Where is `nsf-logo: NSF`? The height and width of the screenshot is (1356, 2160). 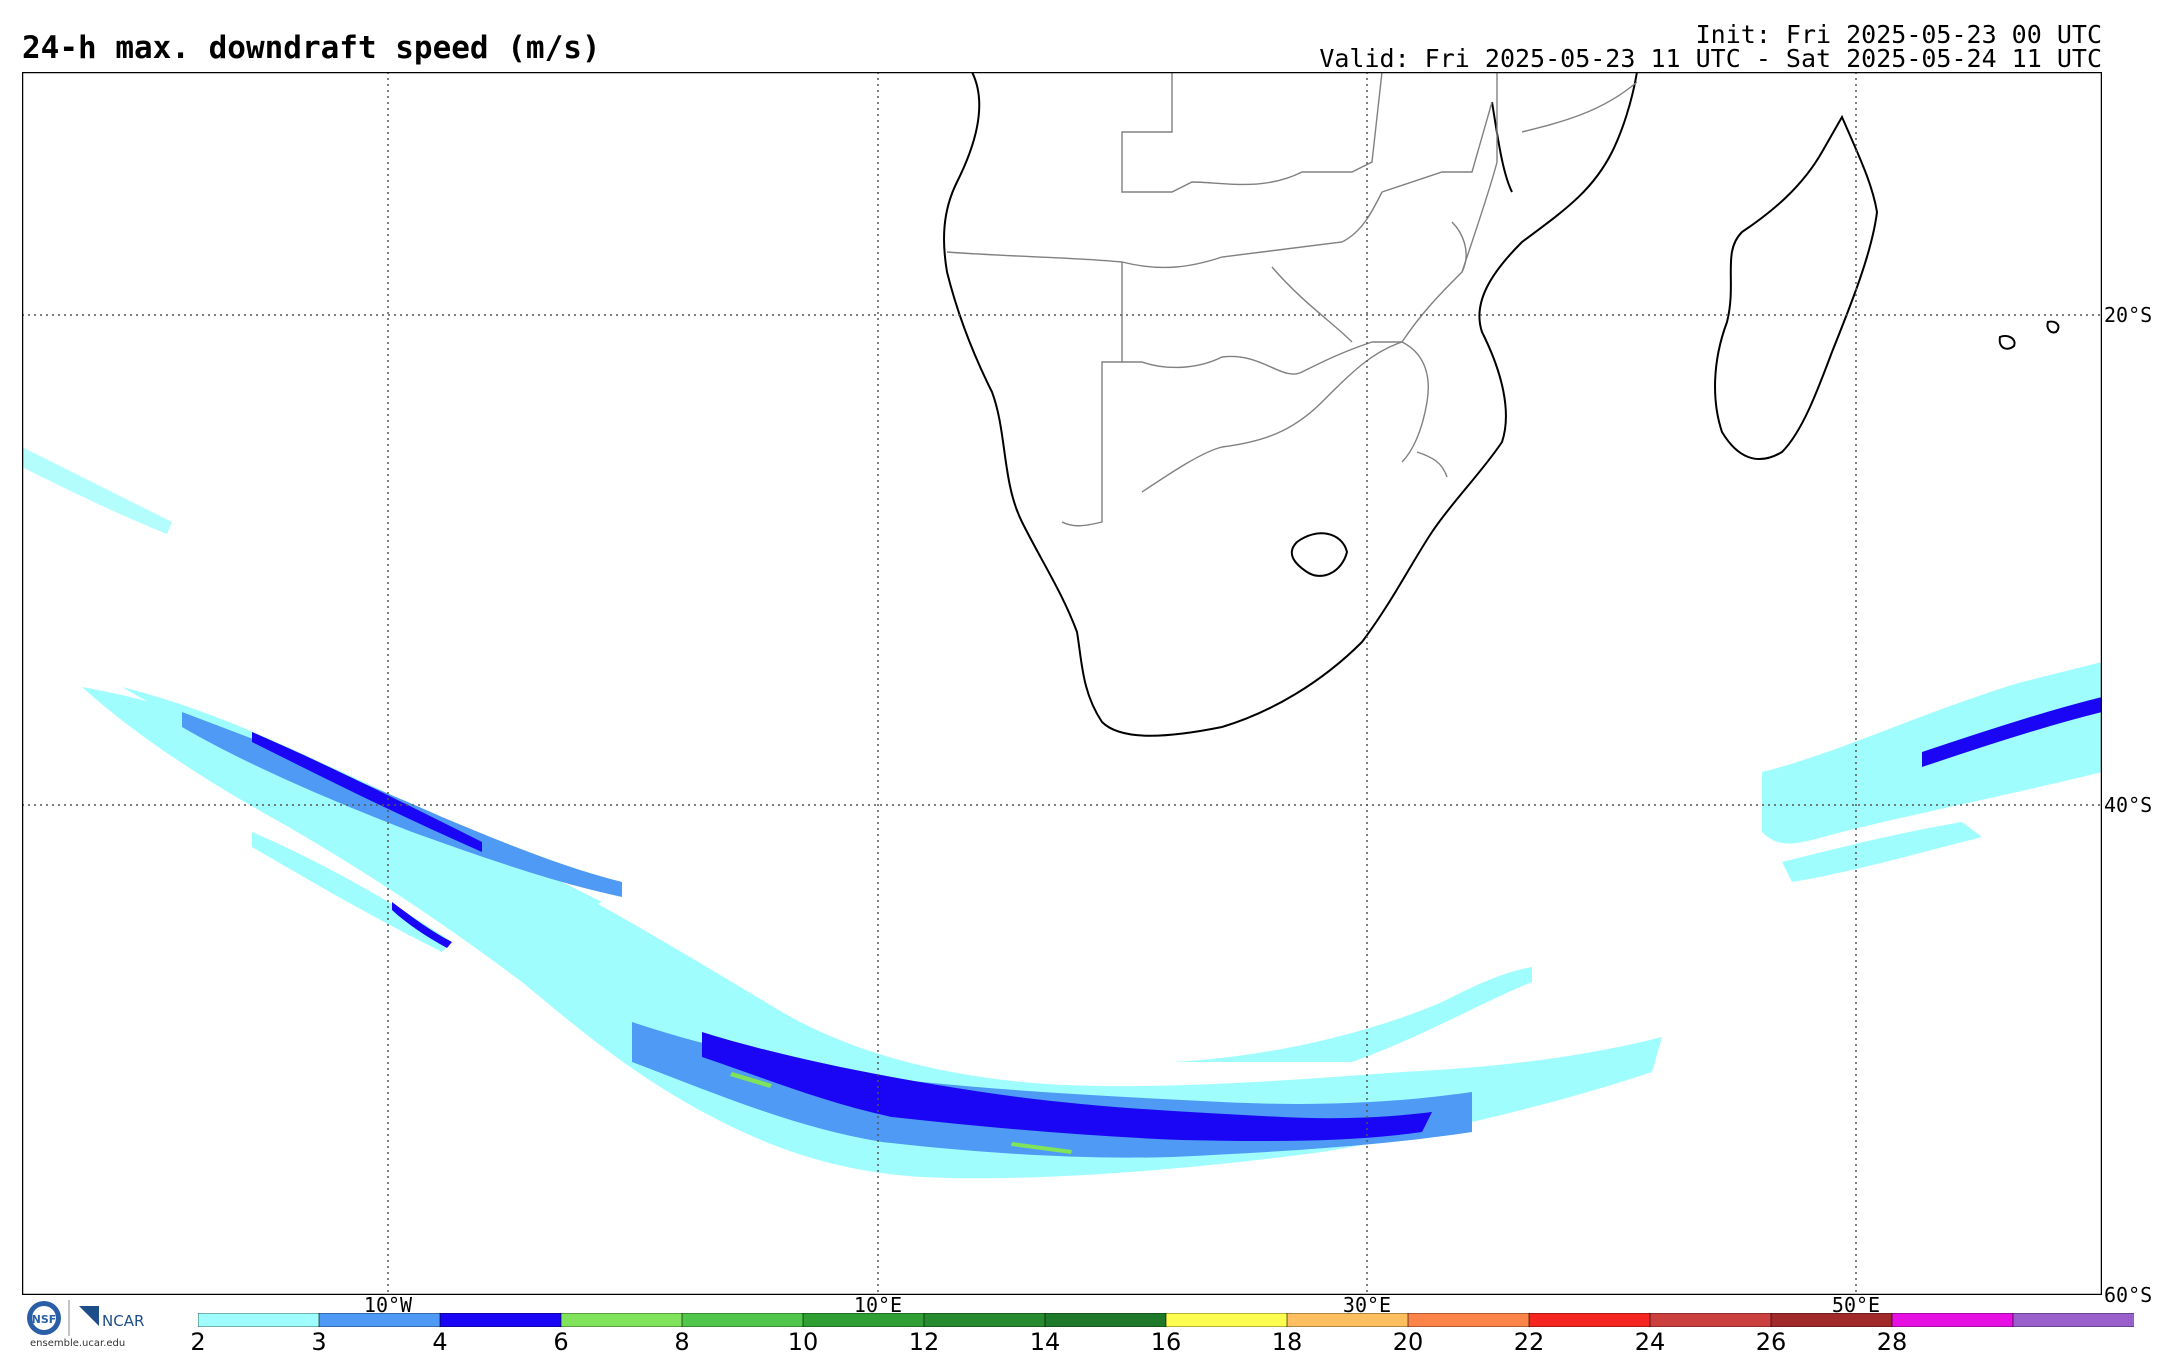
nsf-logo: NSF is located at coordinates (44, 1318).